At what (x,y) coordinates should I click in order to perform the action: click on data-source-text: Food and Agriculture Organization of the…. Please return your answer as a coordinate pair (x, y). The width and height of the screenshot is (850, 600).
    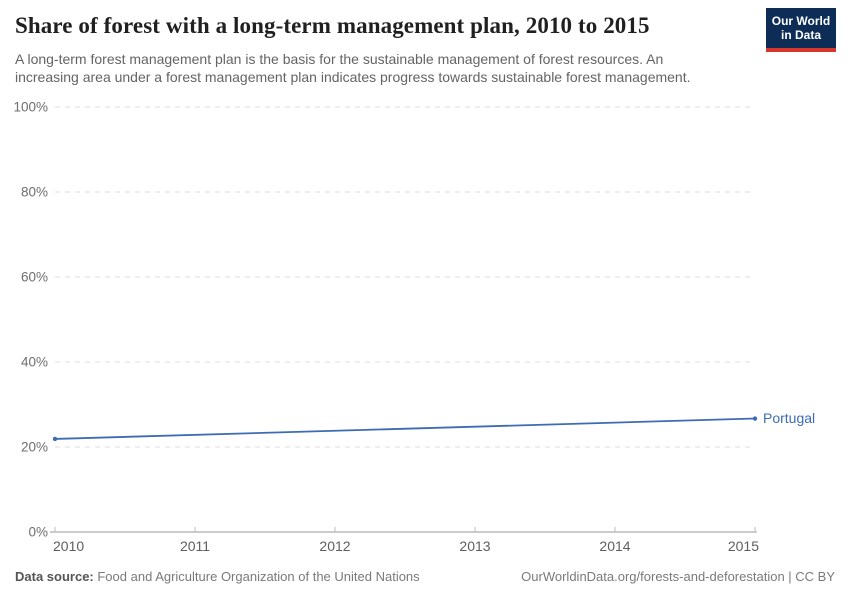
    Looking at the image, I should click on (256, 576).